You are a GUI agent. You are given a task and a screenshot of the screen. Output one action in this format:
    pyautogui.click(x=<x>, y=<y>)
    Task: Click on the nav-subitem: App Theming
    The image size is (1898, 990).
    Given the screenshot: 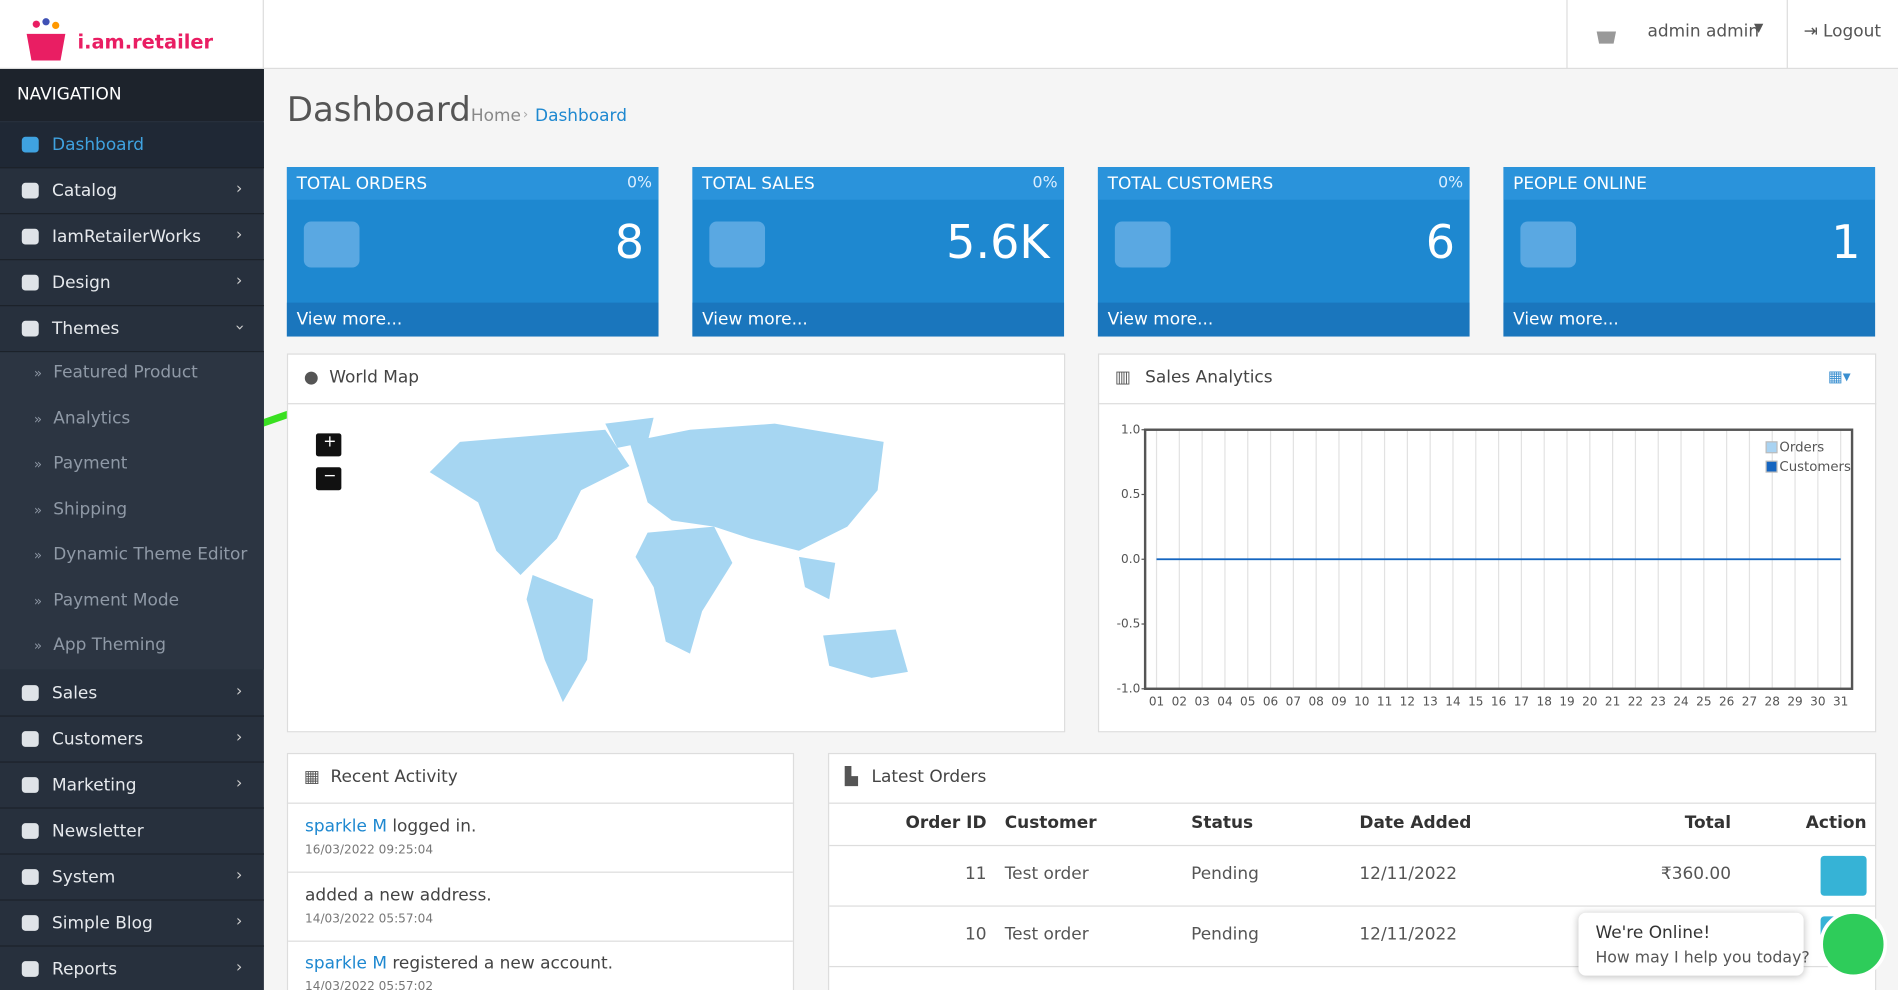 What is the action you would take?
    pyautogui.click(x=110, y=645)
    